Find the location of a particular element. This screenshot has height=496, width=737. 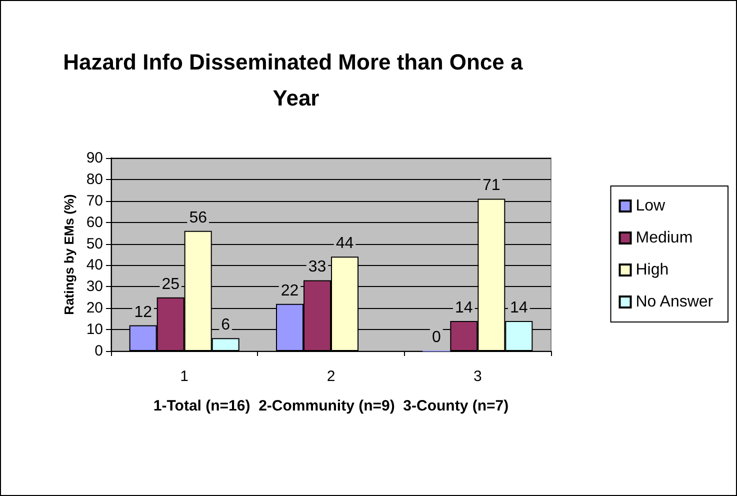

data-label: 0 is located at coordinates (436, 337).